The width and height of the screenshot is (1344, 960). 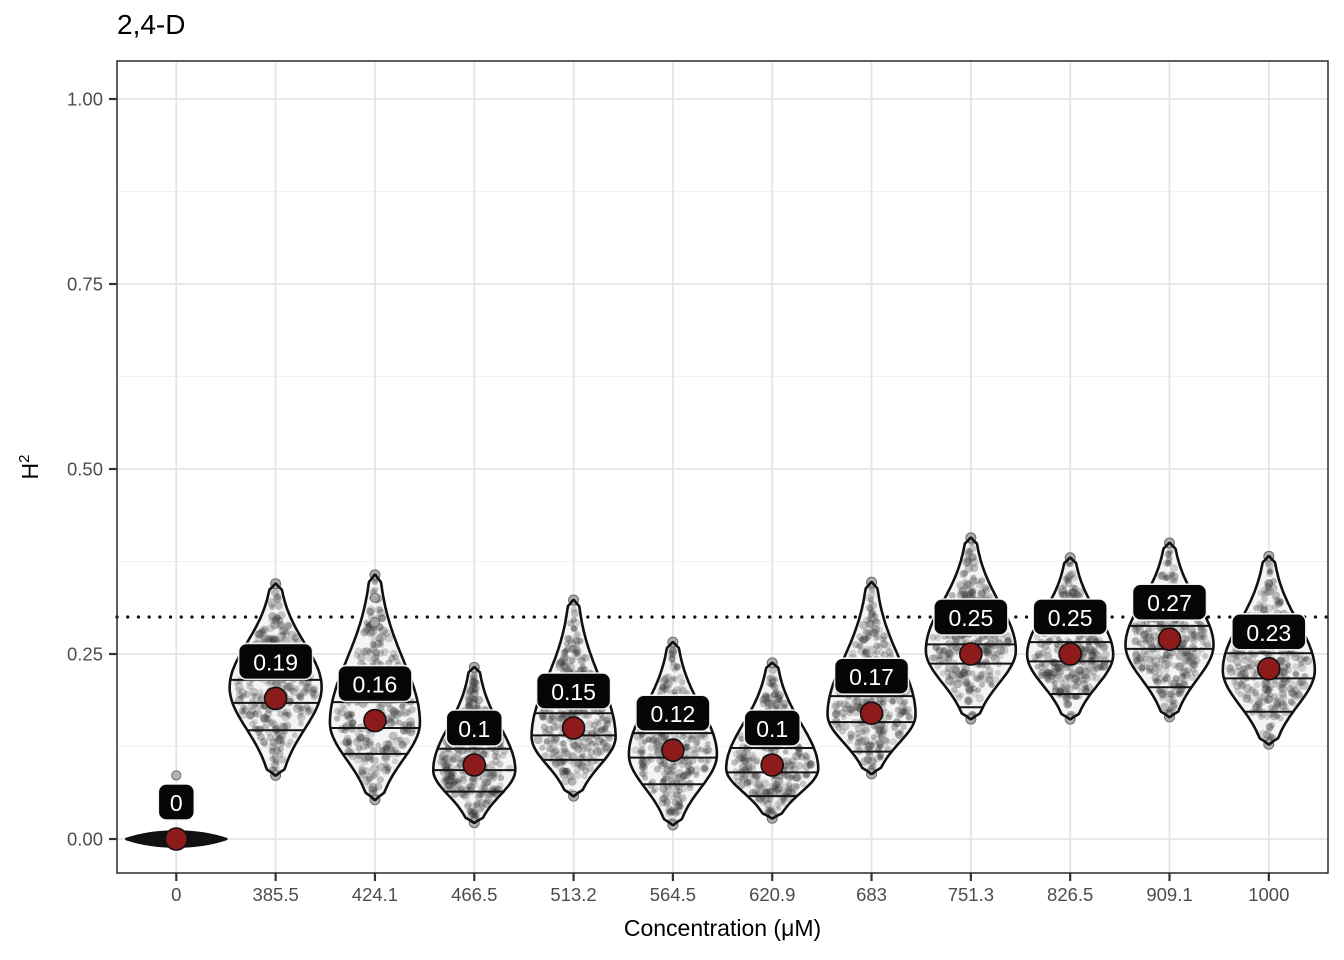 I want to click on x-axis-title: Concentration (μM), so click(x=722, y=928).